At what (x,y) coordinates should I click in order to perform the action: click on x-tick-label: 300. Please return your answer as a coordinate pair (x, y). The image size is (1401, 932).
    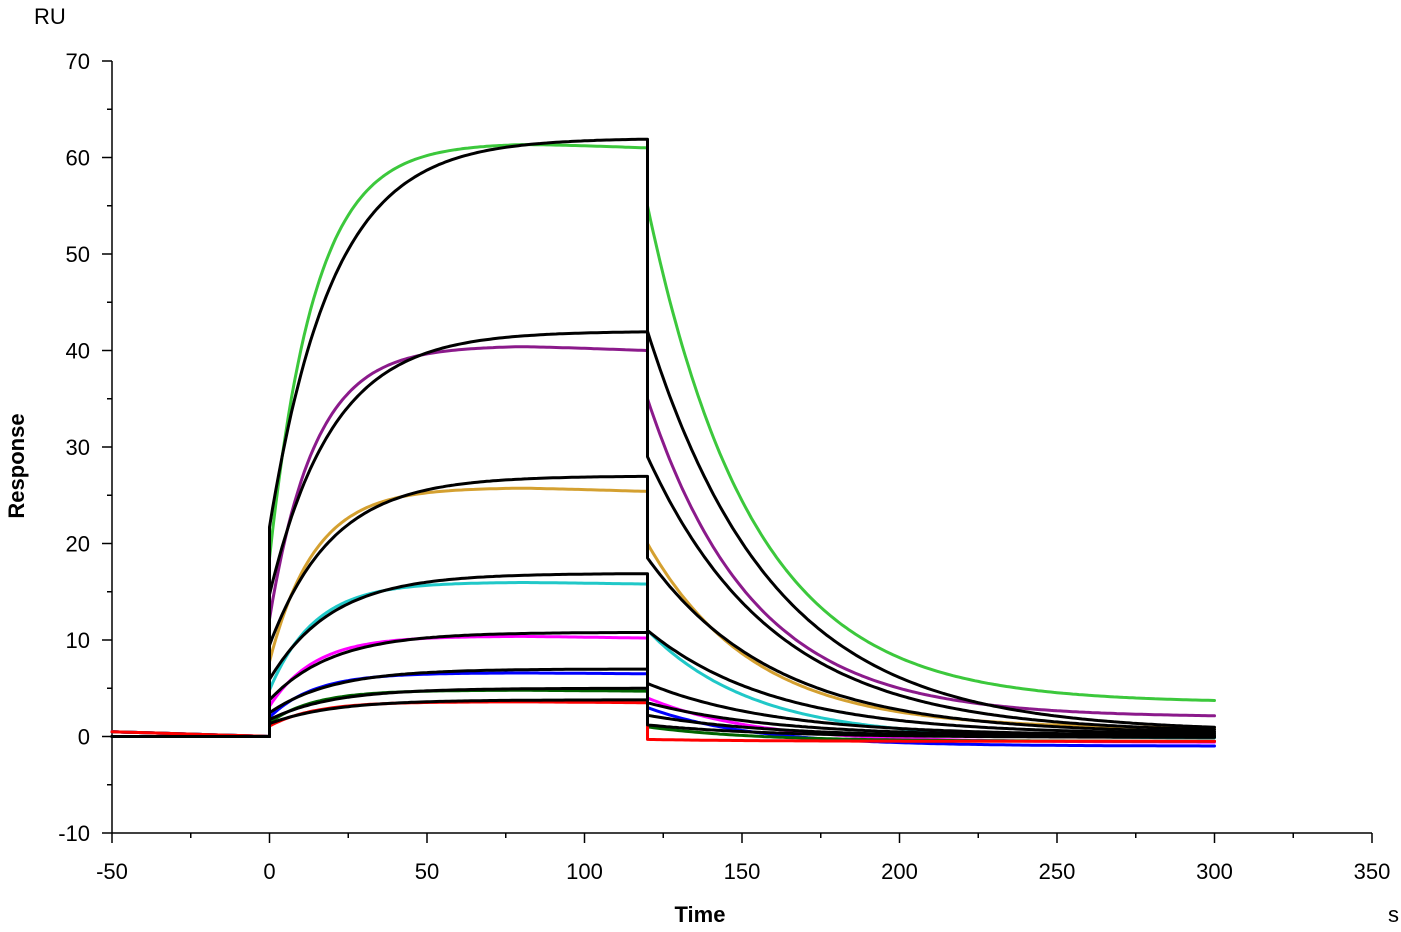
    Looking at the image, I should click on (1214, 871).